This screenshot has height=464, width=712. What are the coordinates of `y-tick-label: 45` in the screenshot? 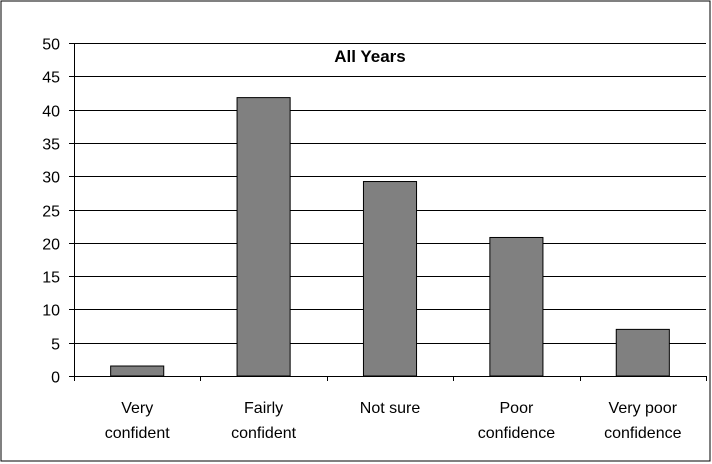 It's located at (51, 78).